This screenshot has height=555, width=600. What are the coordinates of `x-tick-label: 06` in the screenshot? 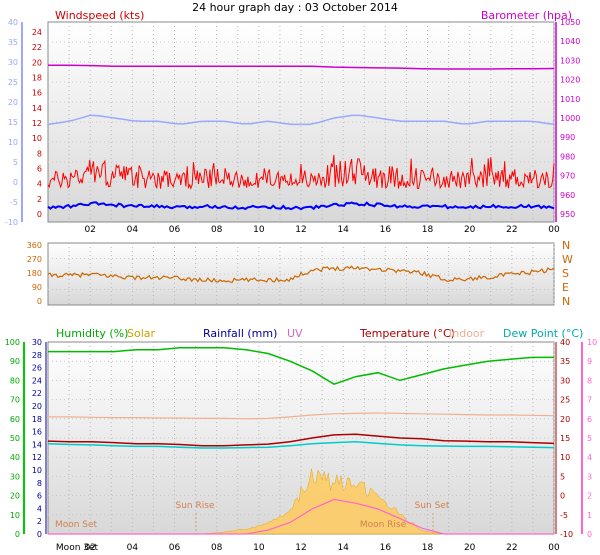 It's located at (175, 548).